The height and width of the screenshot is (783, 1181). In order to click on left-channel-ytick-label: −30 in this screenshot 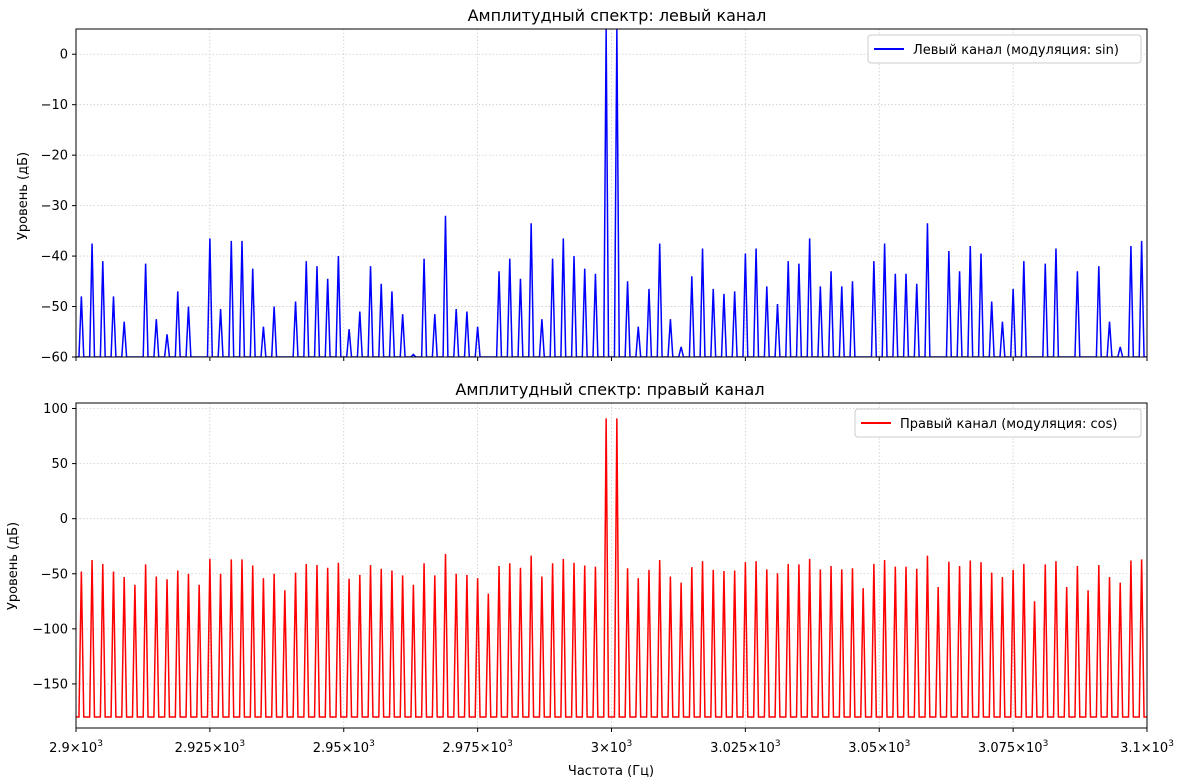, I will do `click(54, 206)`.